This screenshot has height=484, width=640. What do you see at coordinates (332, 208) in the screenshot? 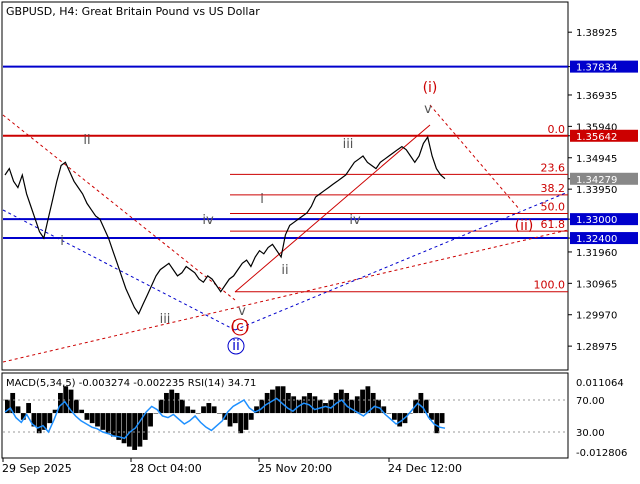
I see `wave-channel-line` at bounding box center [332, 208].